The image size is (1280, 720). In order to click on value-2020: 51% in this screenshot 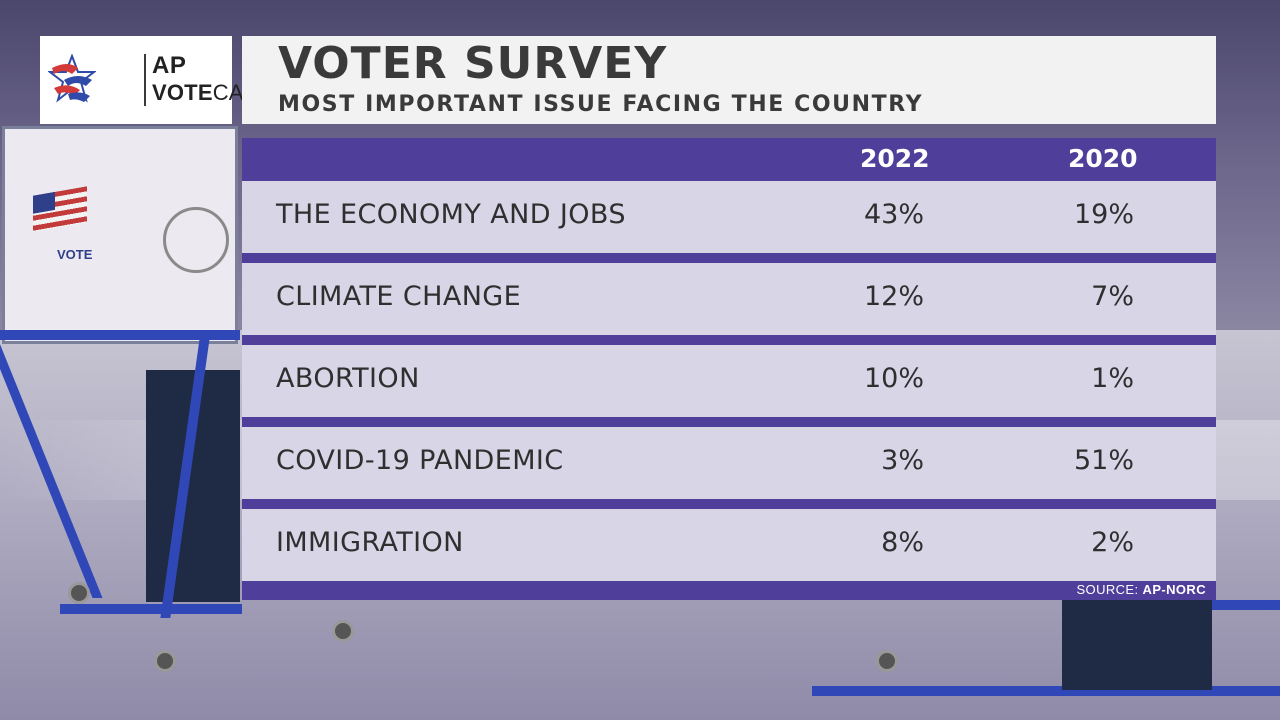, I will do `click(1103, 460)`.